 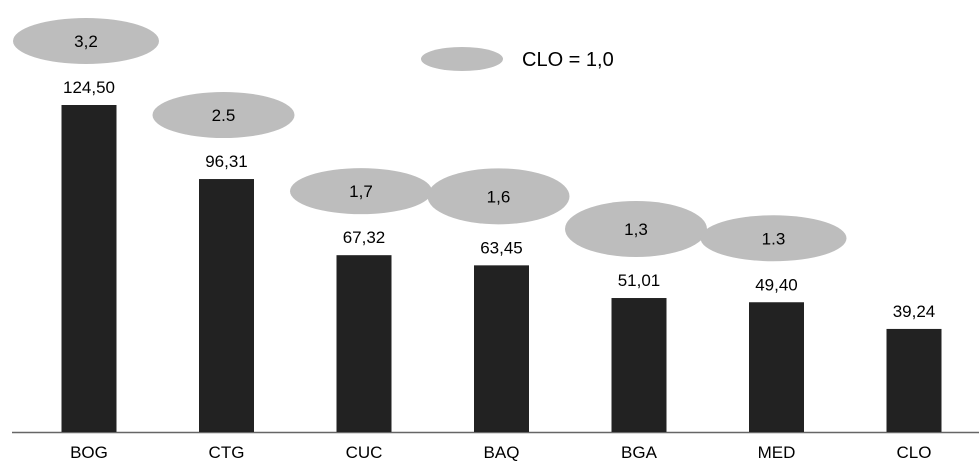 I want to click on ratio-label-baq: 1,6, so click(x=499, y=196).